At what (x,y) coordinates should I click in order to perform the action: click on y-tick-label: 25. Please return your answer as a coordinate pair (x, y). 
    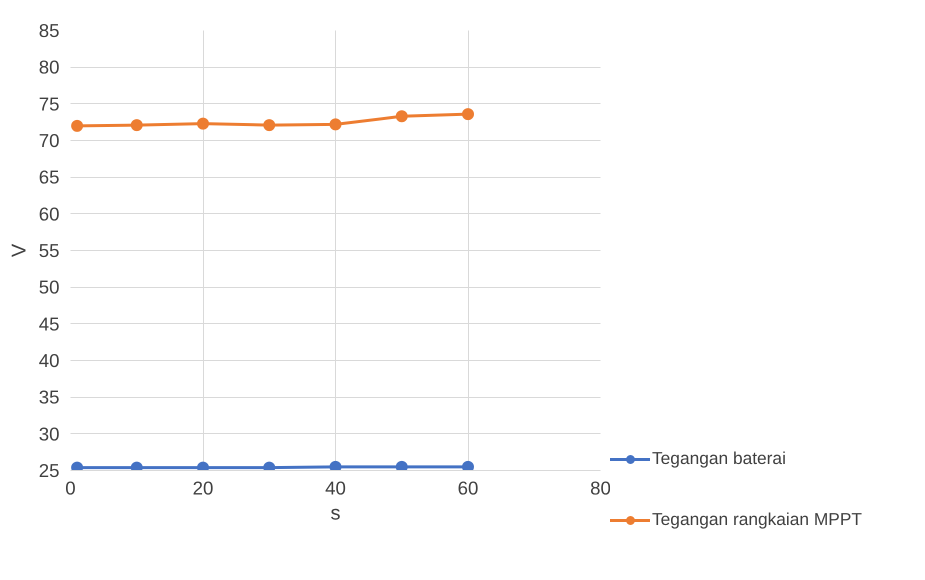
    Looking at the image, I should click on (49, 470).